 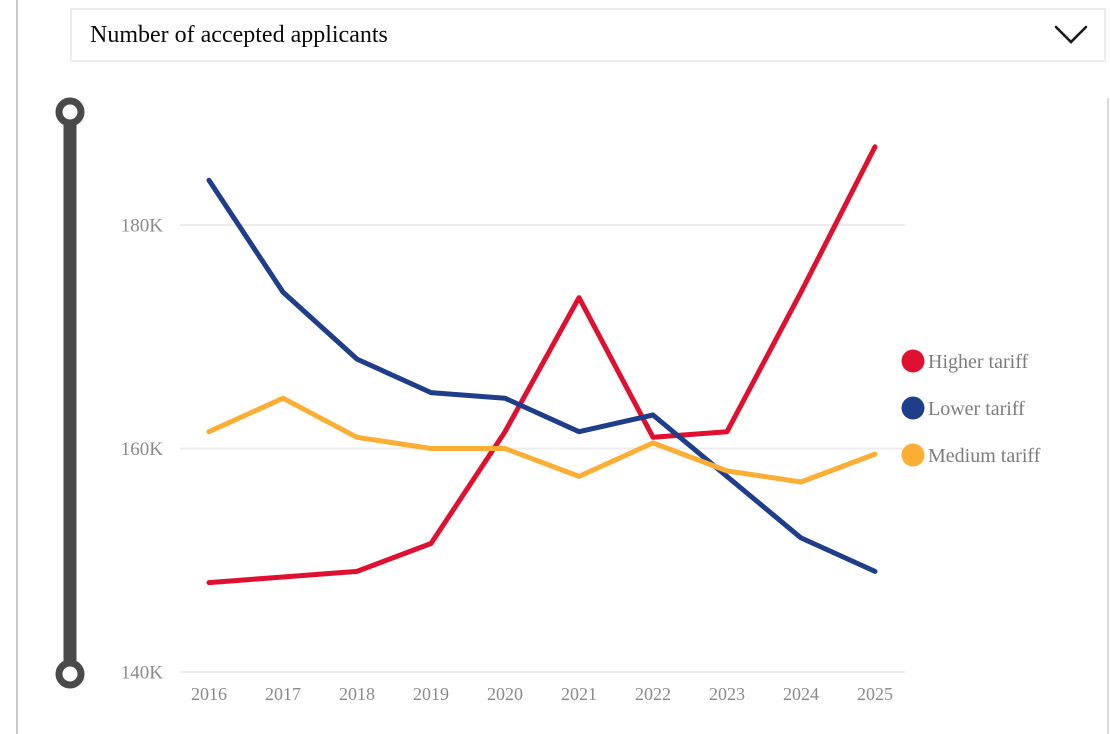 I want to click on x-axis-labels: 2016 2017 2018 2019 2020 2021 2022 2023 2024 2025, so click(x=542, y=694).